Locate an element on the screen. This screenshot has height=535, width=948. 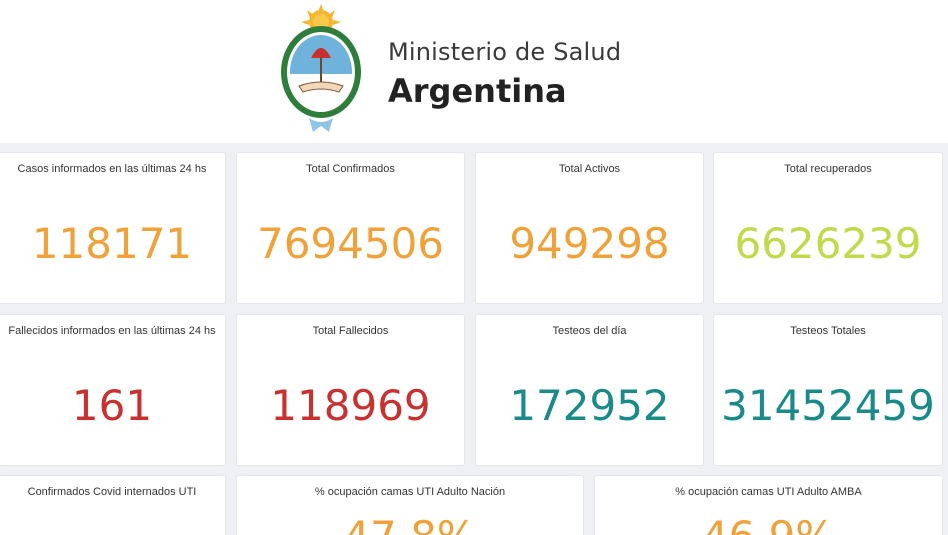
card-label: Total recuperados is located at coordinates (828, 169).